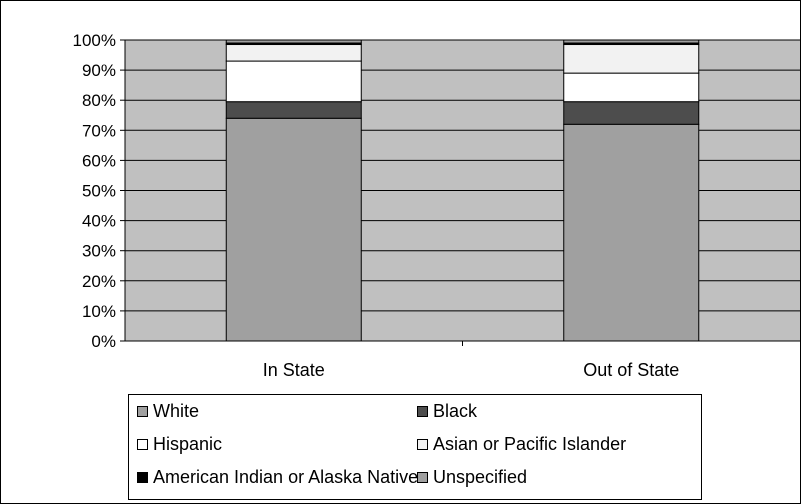 The height and width of the screenshot is (504, 801). What do you see at coordinates (94, 40) in the screenshot?
I see `y-tick-label: 100%` at bounding box center [94, 40].